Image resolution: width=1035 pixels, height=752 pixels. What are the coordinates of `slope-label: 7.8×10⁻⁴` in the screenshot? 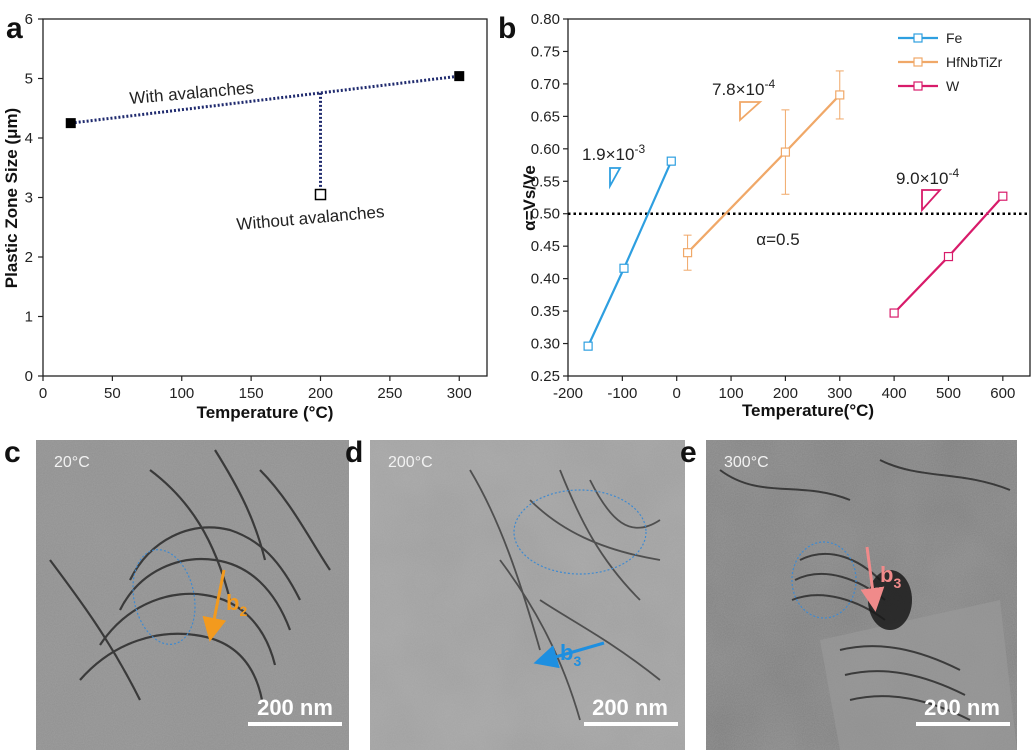 It's located at (743, 88).